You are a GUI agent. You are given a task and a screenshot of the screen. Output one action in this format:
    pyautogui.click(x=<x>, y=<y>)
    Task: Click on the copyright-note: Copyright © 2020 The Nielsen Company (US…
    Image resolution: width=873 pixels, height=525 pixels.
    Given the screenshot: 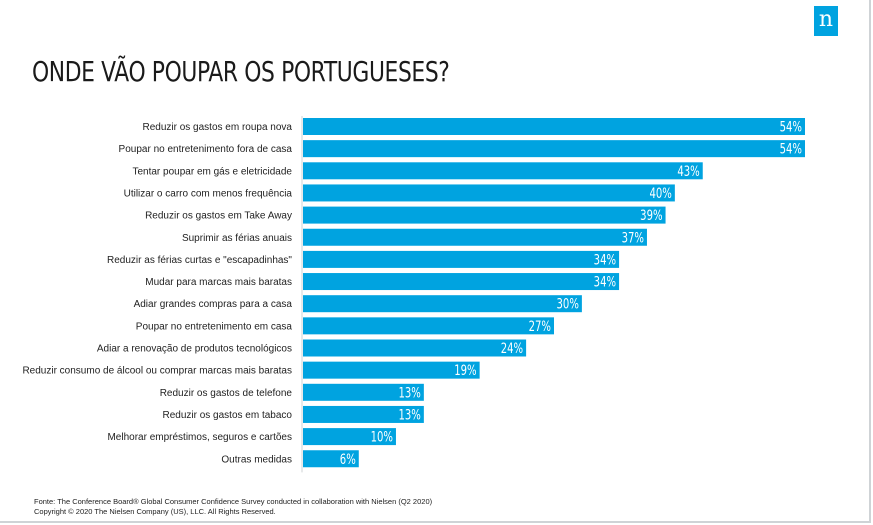 What is the action you would take?
    pyautogui.click(x=155, y=511)
    